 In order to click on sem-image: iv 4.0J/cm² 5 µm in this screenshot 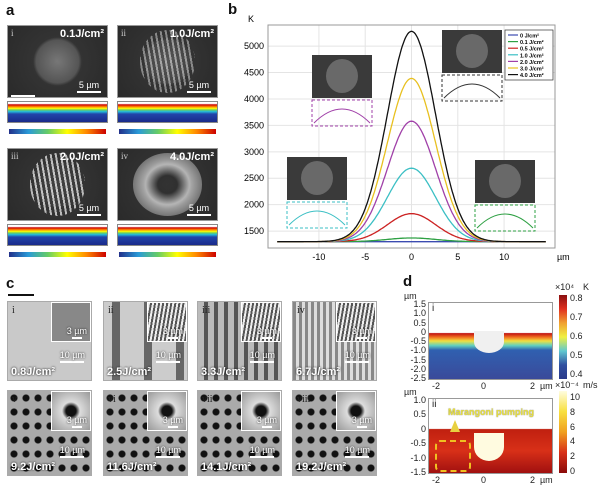, I will do `click(167, 184)`.